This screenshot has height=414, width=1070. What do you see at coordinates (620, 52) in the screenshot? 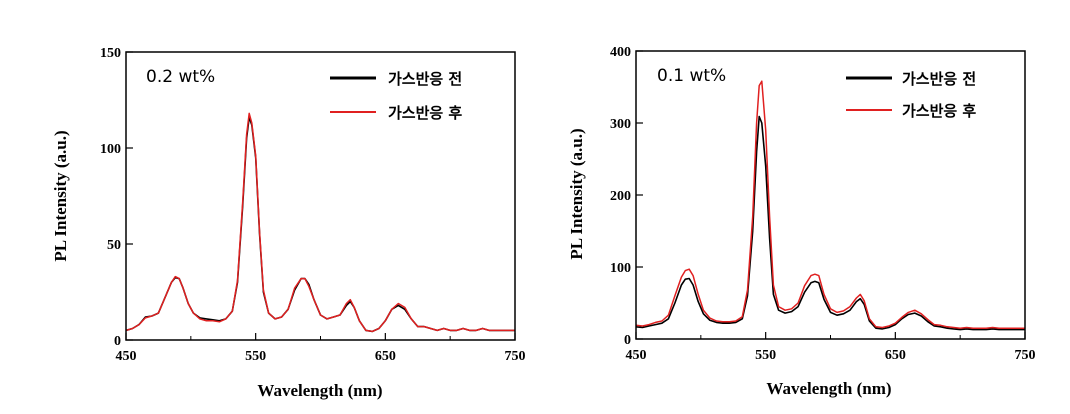
I see `y-tick-label: 400` at bounding box center [620, 52].